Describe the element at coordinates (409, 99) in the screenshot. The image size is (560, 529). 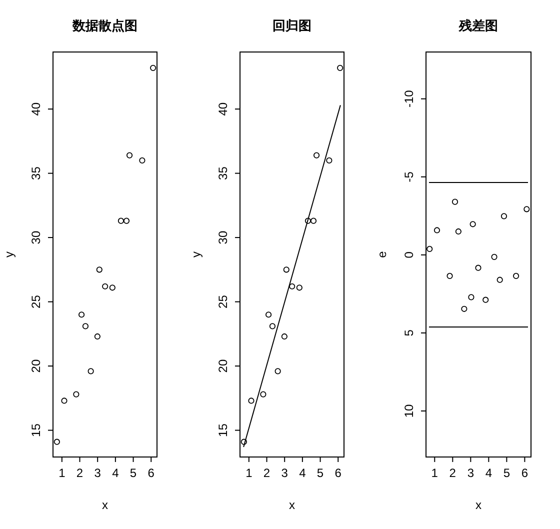
I see `y-tick-label: -10` at that location.